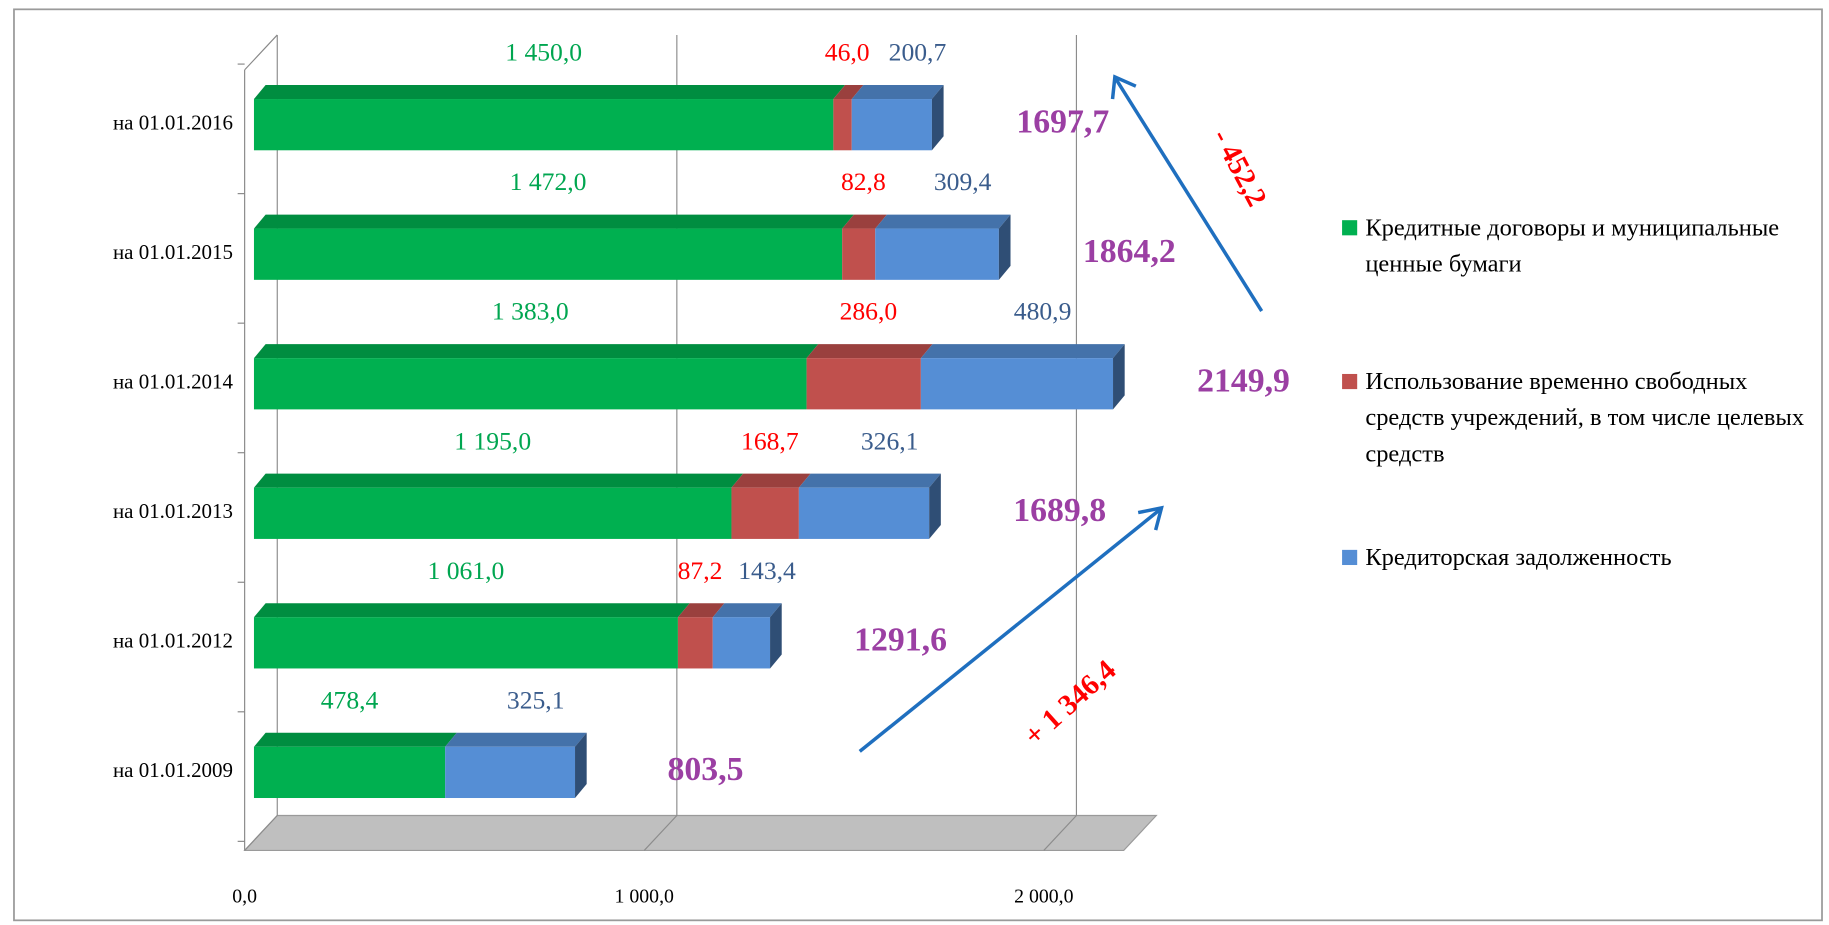 The height and width of the screenshot is (925, 1829). What do you see at coordinates (863, 181) in the screenshot?
I see `value-label: 82,8` at bounding box center [863, 181].